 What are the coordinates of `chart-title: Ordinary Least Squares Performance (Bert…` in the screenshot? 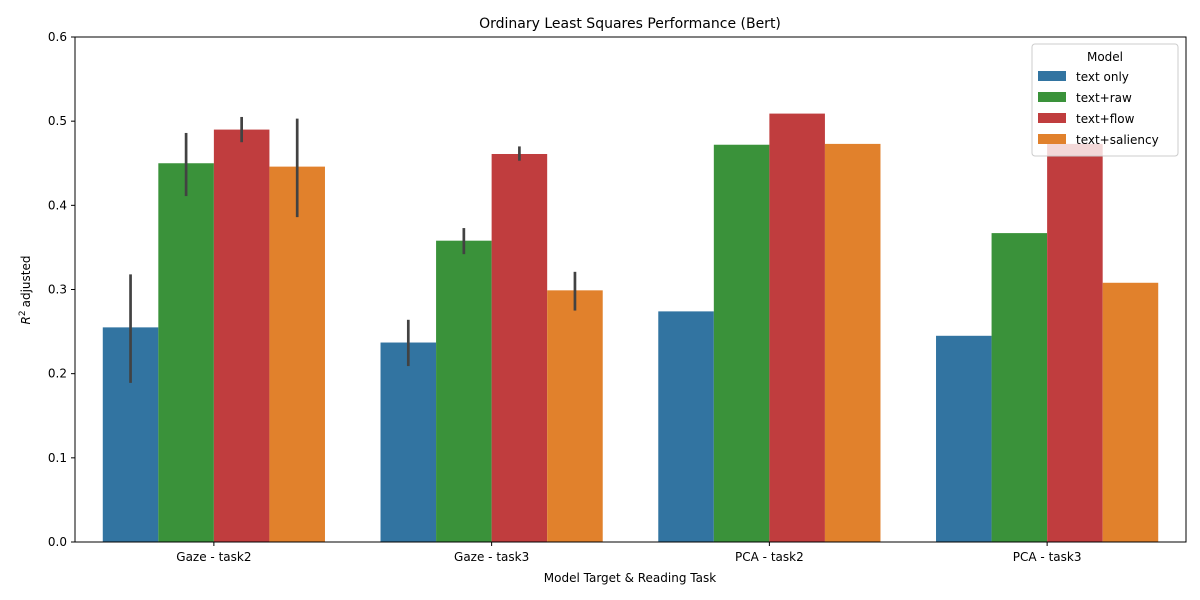 It's located at (630, 24).